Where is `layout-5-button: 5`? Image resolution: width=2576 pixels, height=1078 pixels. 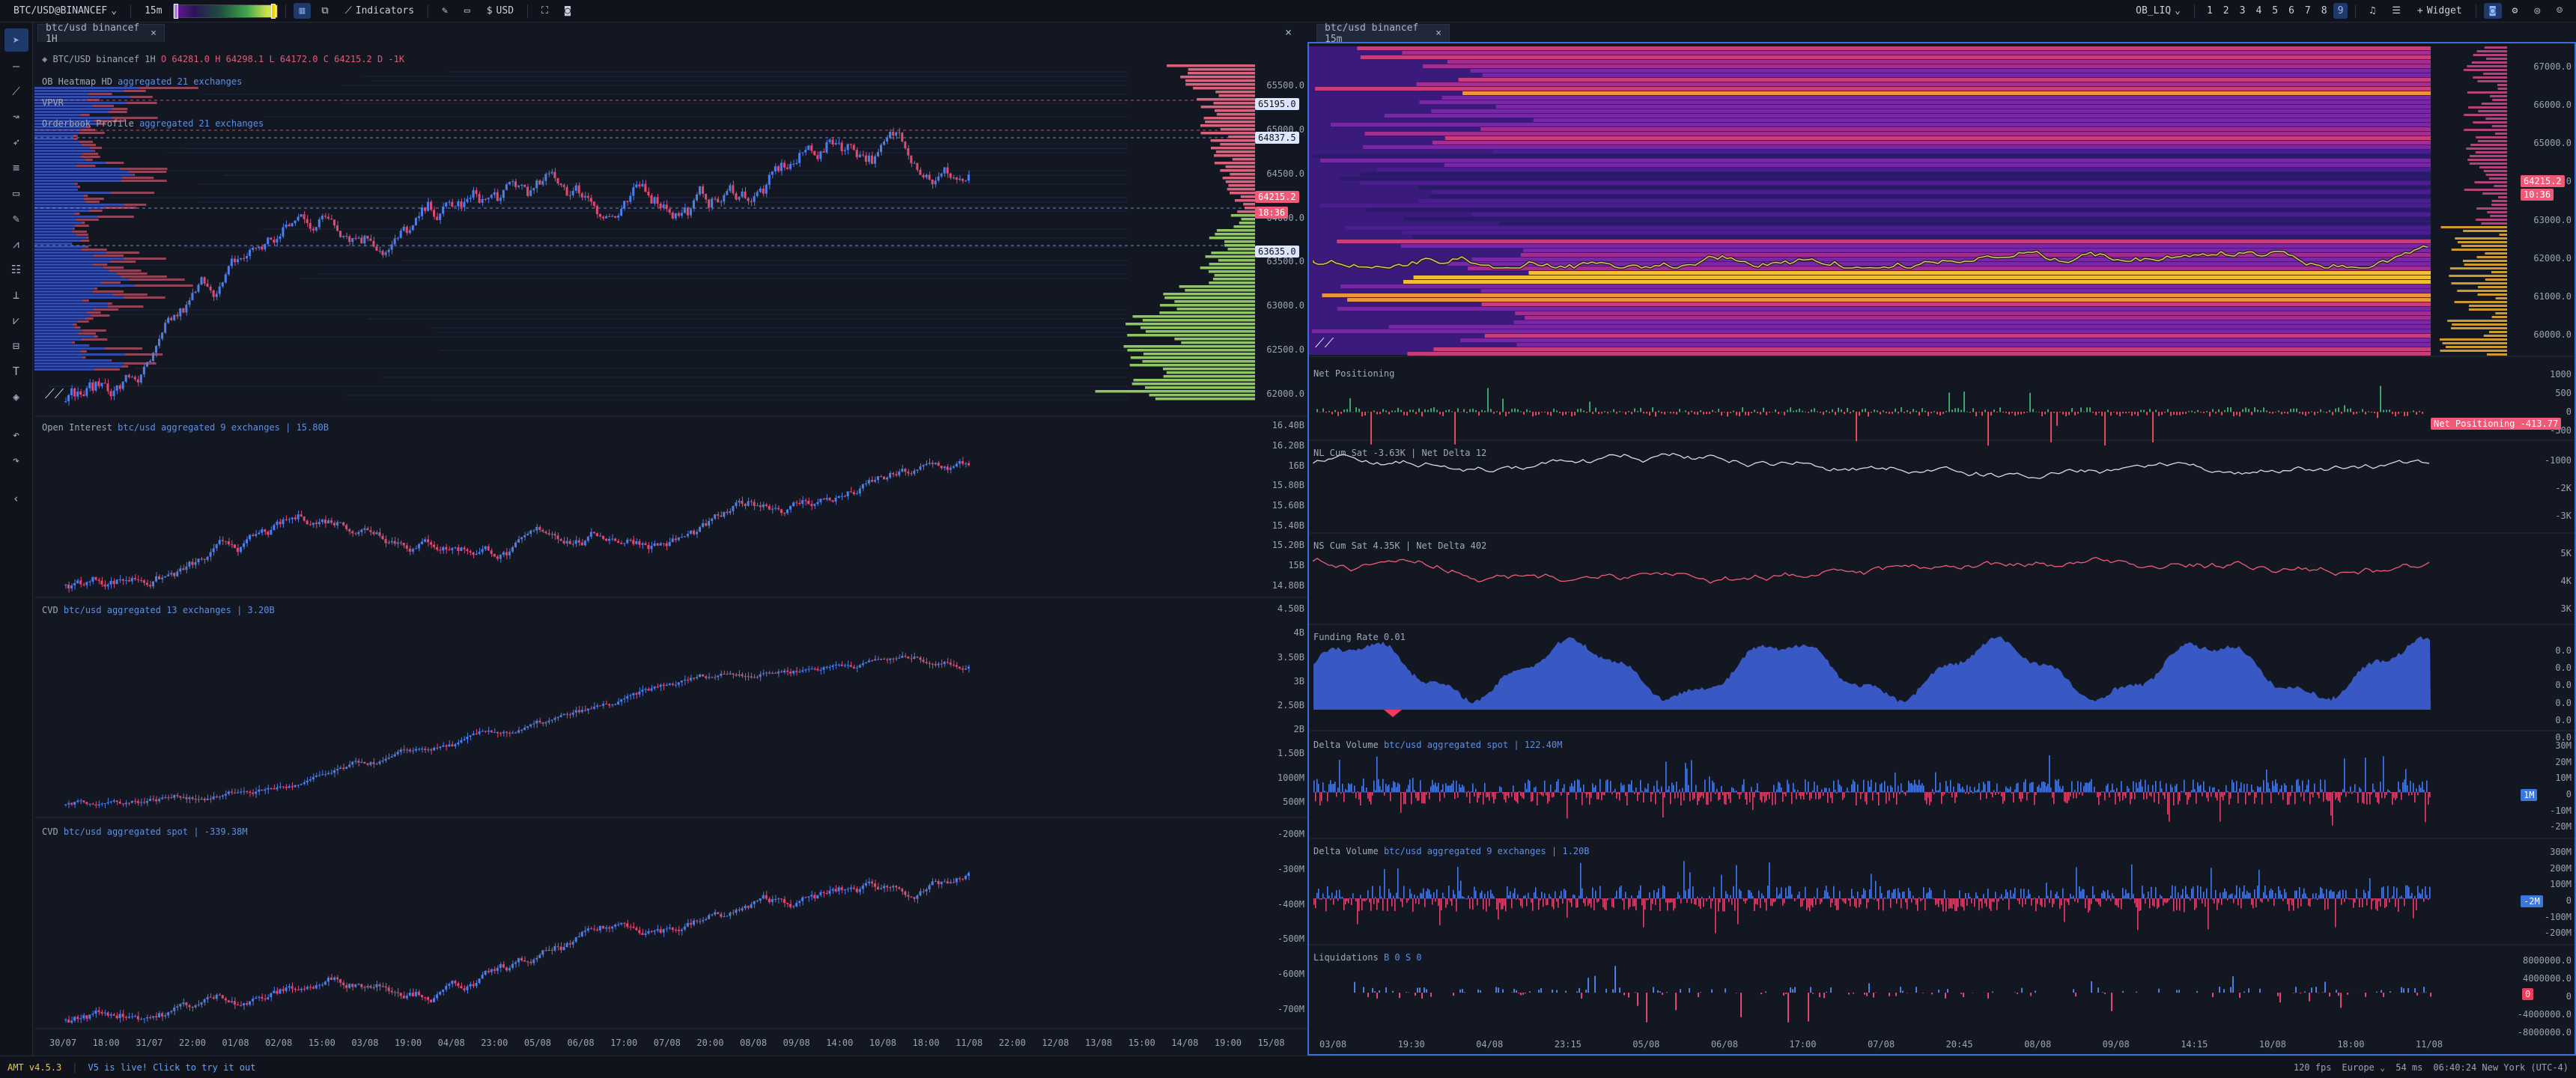
layout-5-button: 5 is located at coordinates (2275, 10).